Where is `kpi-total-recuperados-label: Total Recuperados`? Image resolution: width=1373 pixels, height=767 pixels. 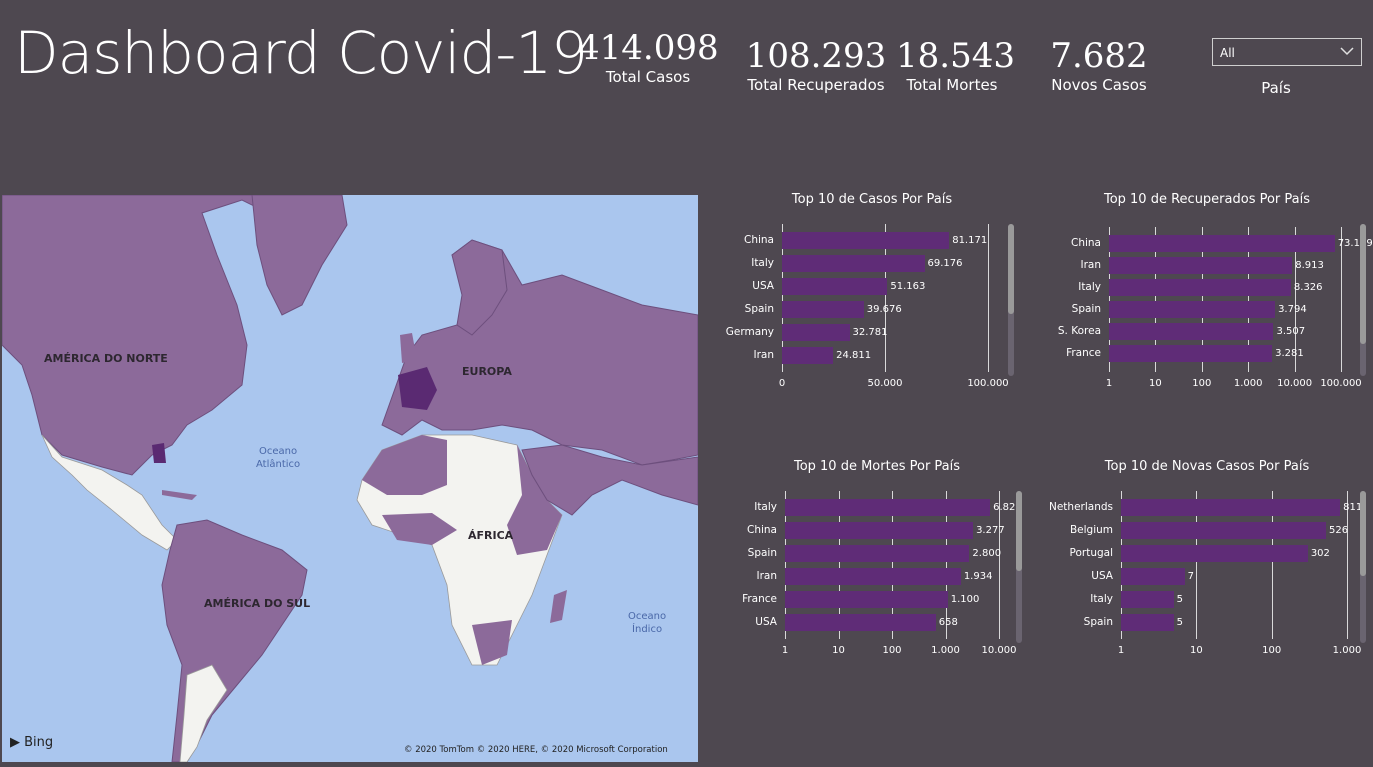 kpi-total-recuperados-label: Total Recuperados is located at coordinates (816, 85).